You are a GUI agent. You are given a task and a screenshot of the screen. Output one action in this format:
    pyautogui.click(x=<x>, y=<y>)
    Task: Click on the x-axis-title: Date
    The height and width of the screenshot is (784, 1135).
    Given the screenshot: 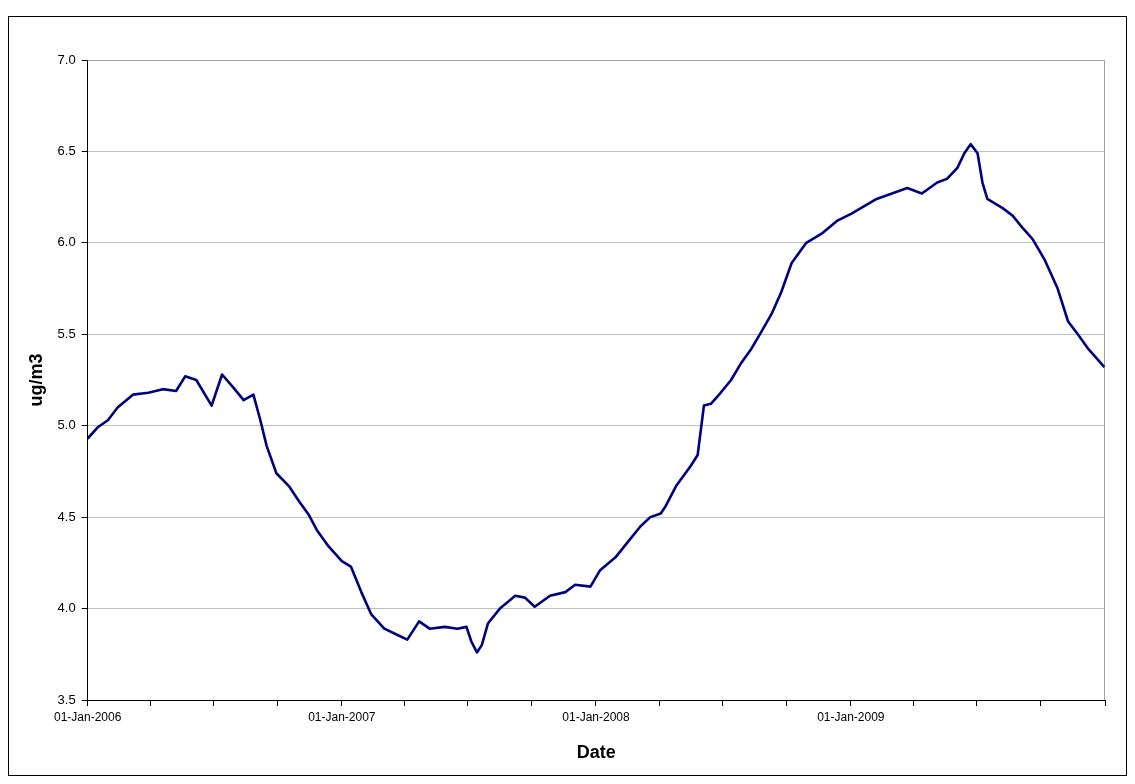 What is the action you would take?
    pyautogui.click(x=596, y=752)
    